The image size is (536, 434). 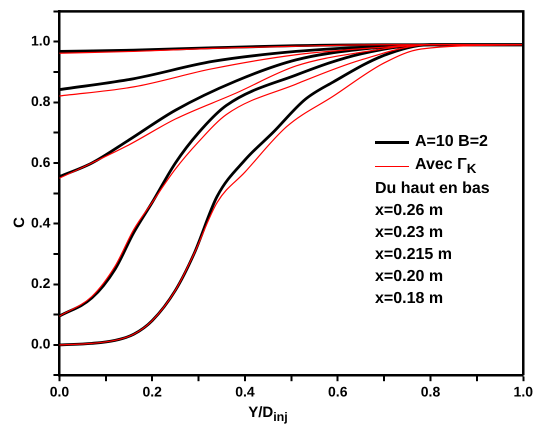 I want to click on y-tick-label: 0.0, so click(x=40, y=344).